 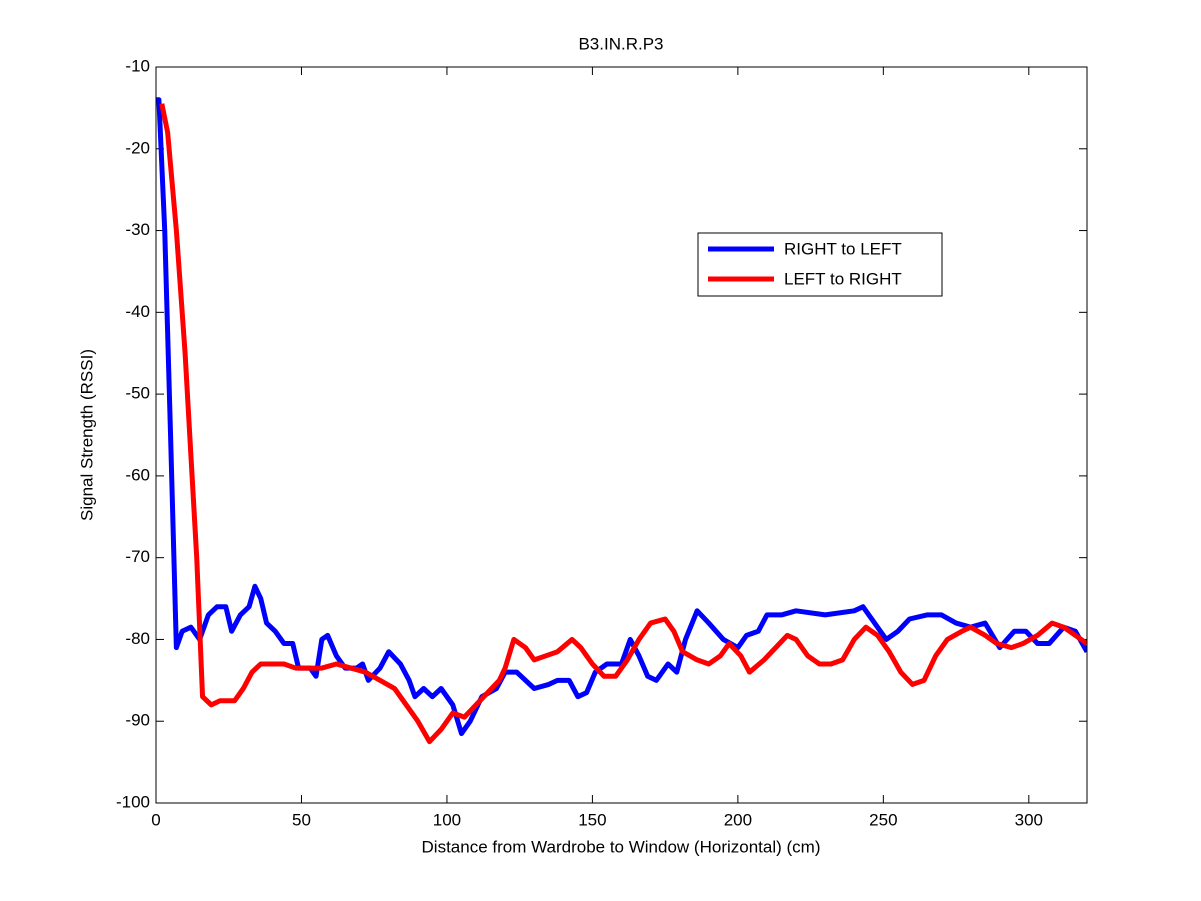 I want to click on x-tick-label: 200, so click(x=738, y=819).